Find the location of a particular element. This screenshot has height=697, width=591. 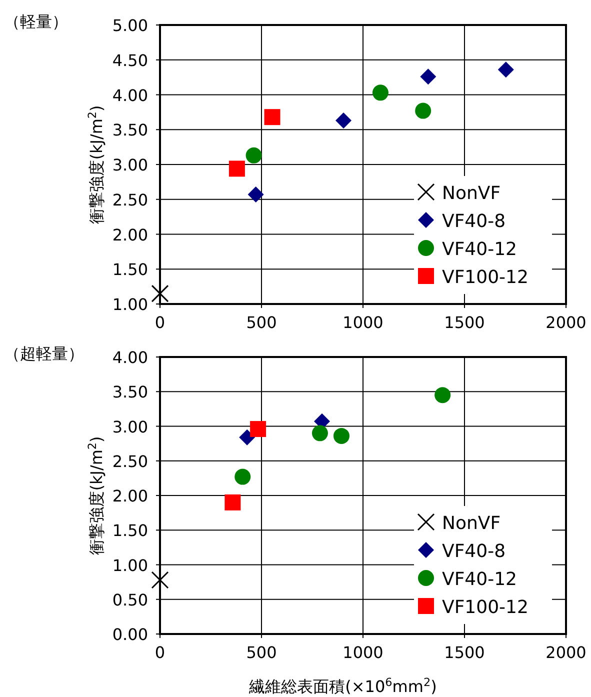

y-tick-label: 4.50 is located at coordinates (130, 60).